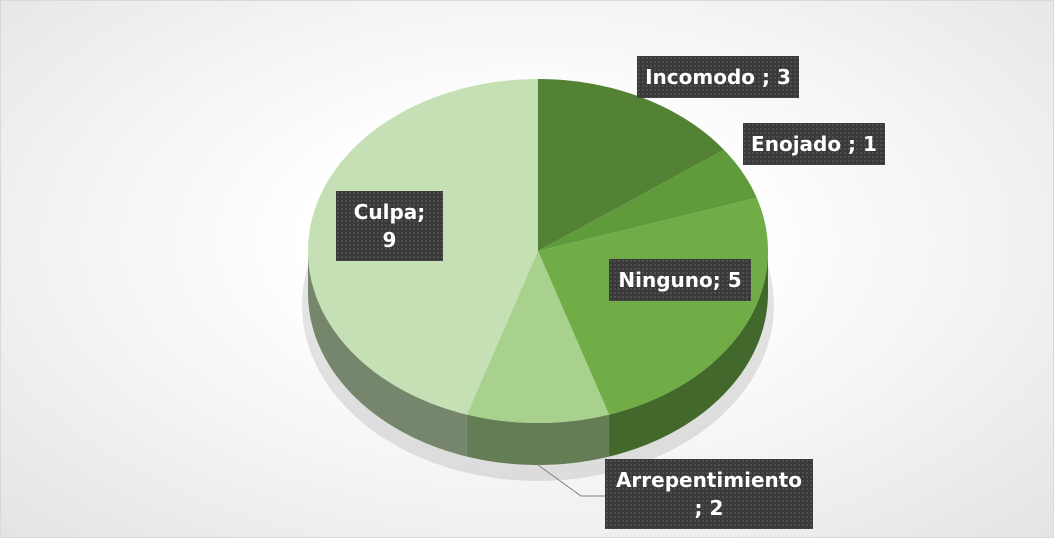 This screenshot has height=538, width=1054. Describe the element at coordinates (814, 144) in the screenshot. I see `data-label: Enojado ; 1` at that location.